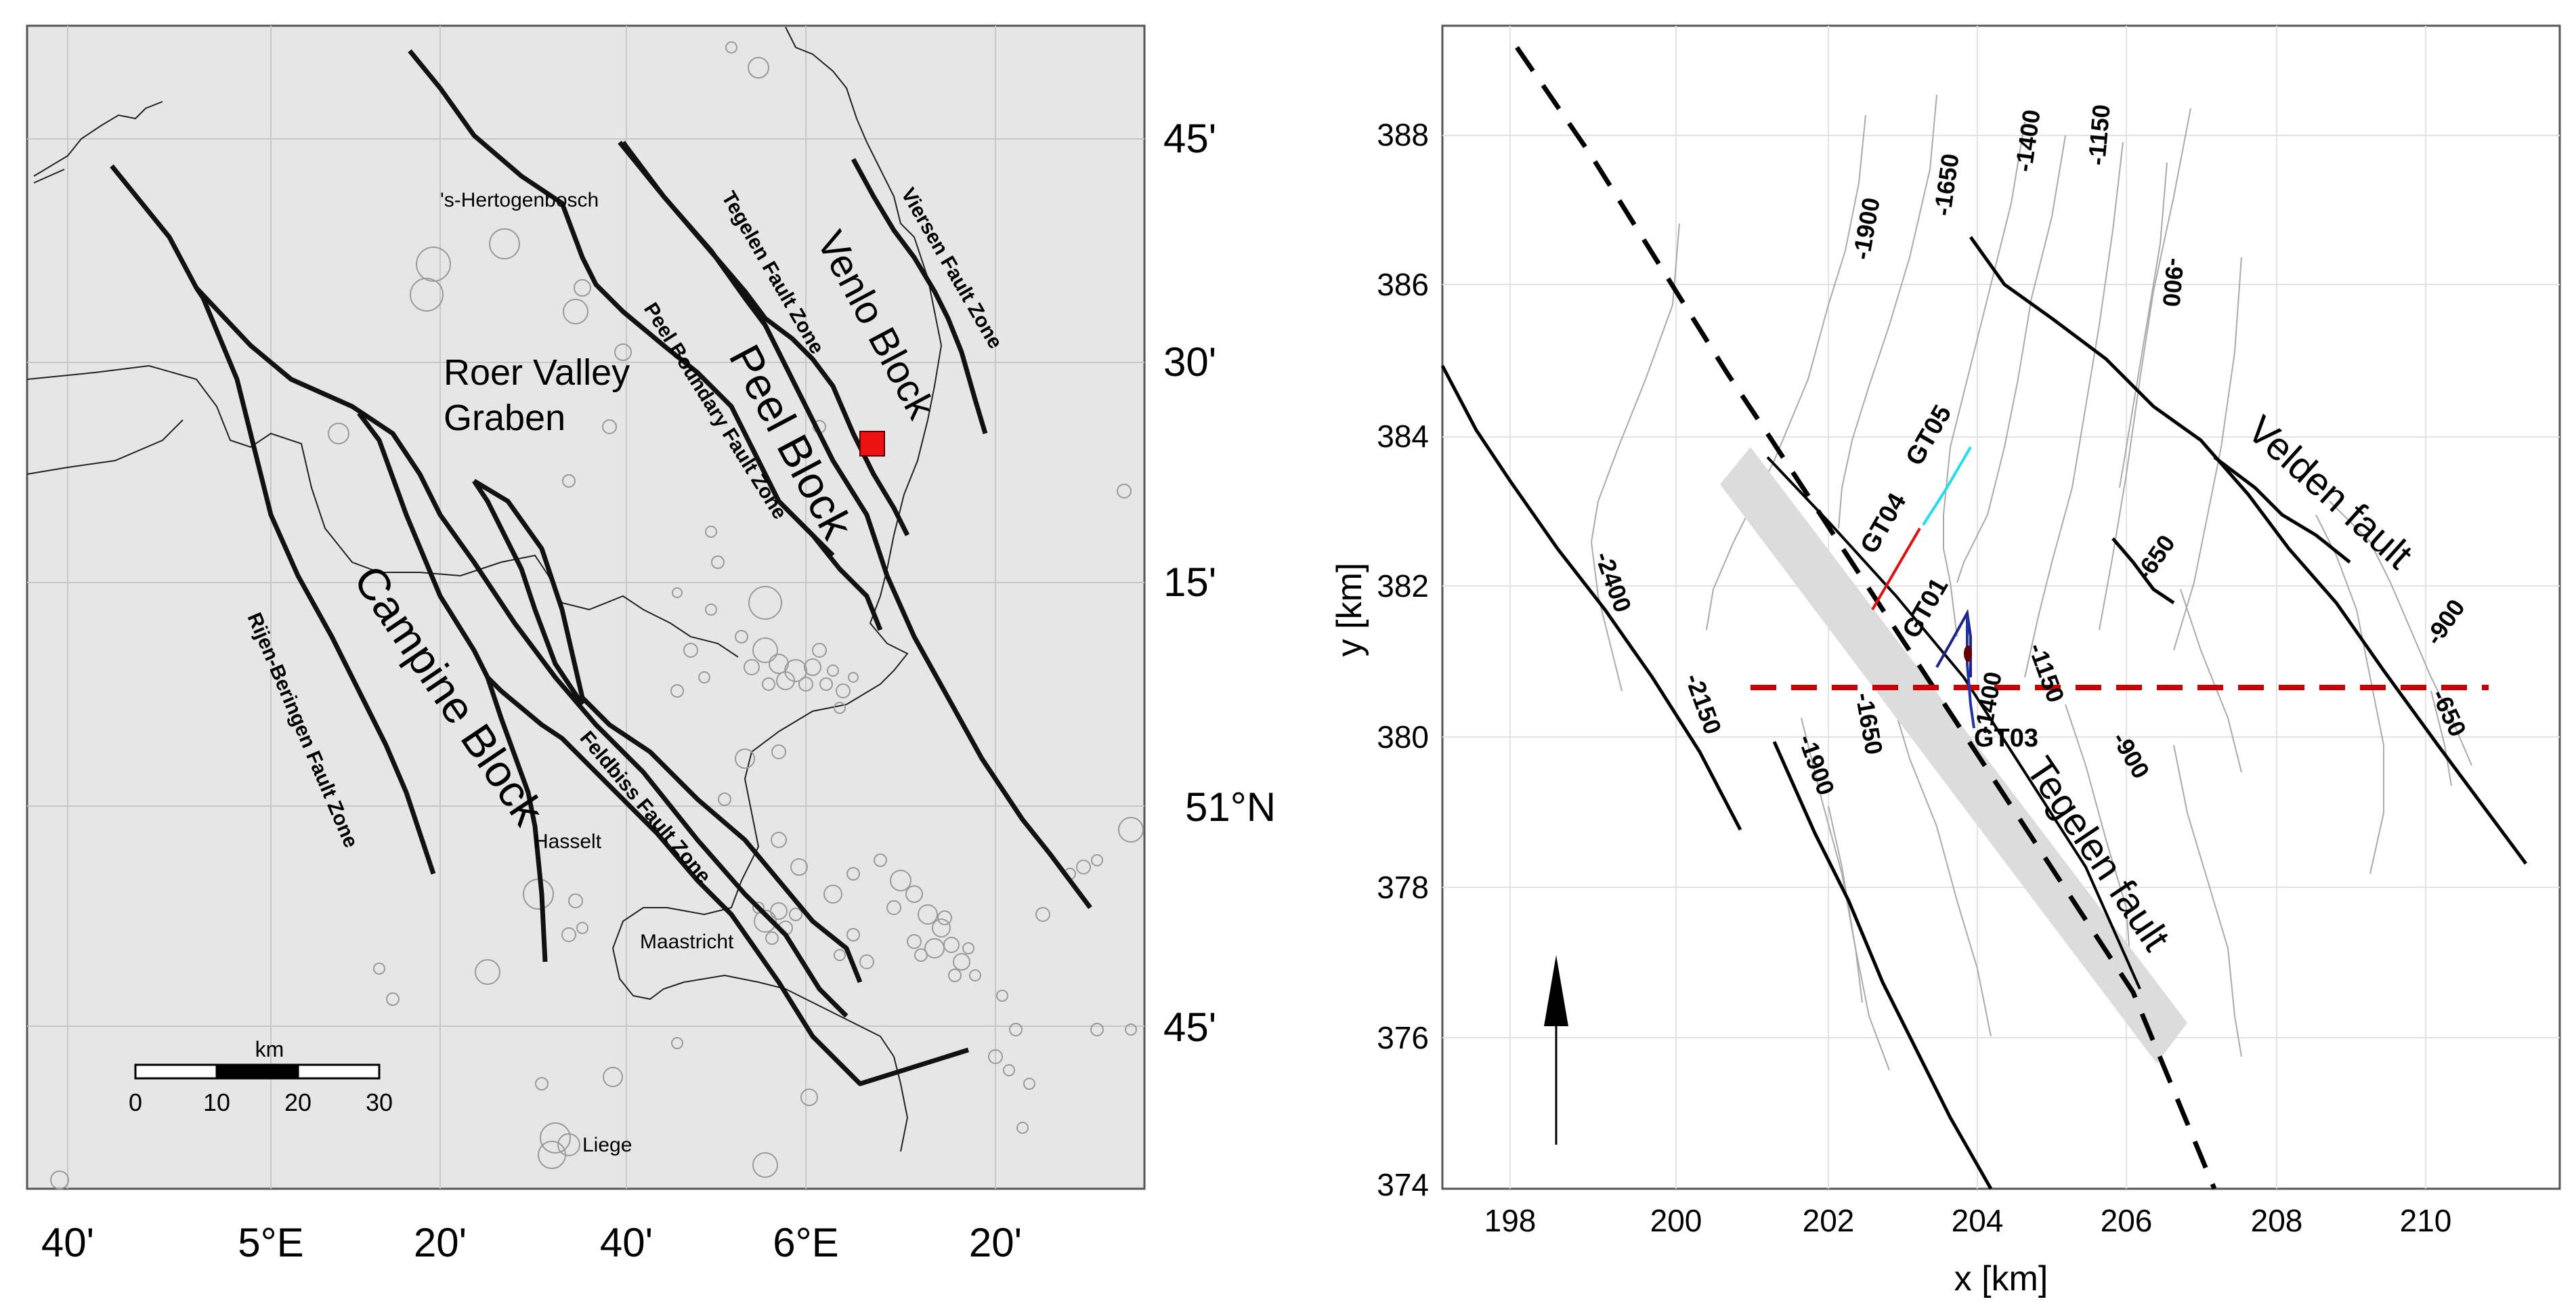 The height and width of the screenshot is (1310, 2576). I want to click on scale-tick-30: 30, so click(379, 1102).